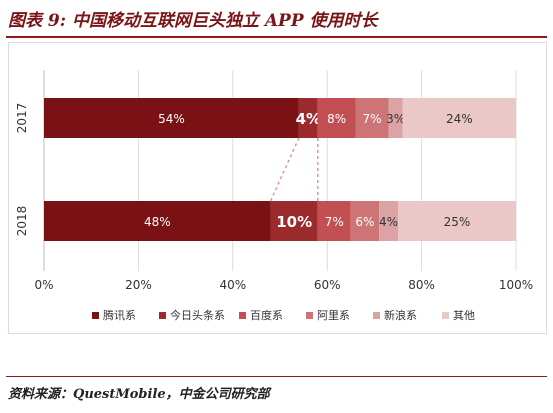  Describe the element at coordinates (276, 37) in the screenshot. I see `title-divider` at that location.